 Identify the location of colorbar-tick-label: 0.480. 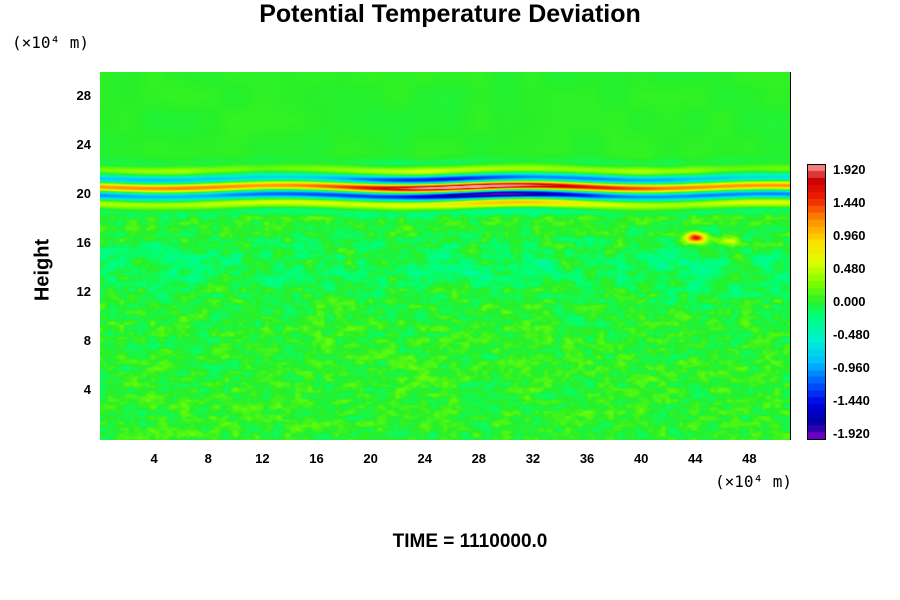
(849, 268).